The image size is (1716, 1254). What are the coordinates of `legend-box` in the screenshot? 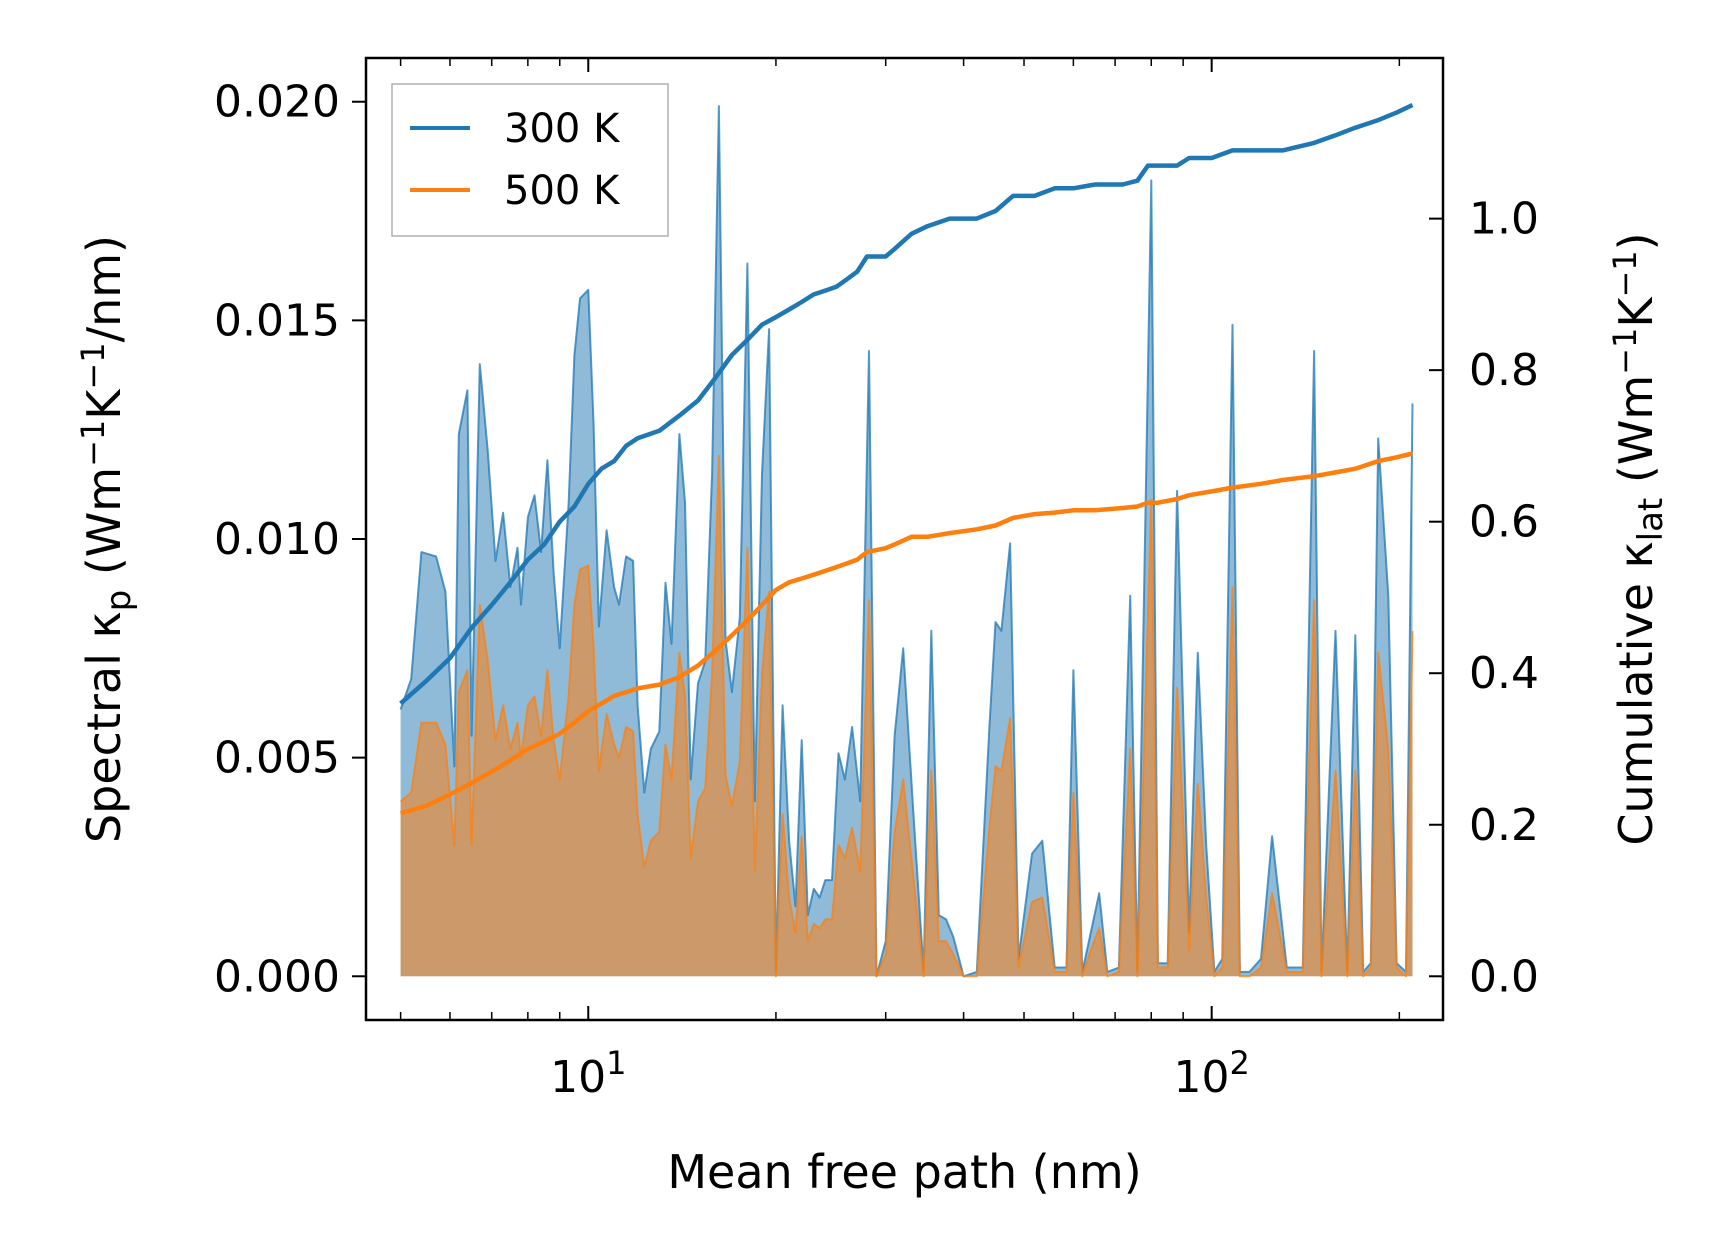 It's located at (530, 160).